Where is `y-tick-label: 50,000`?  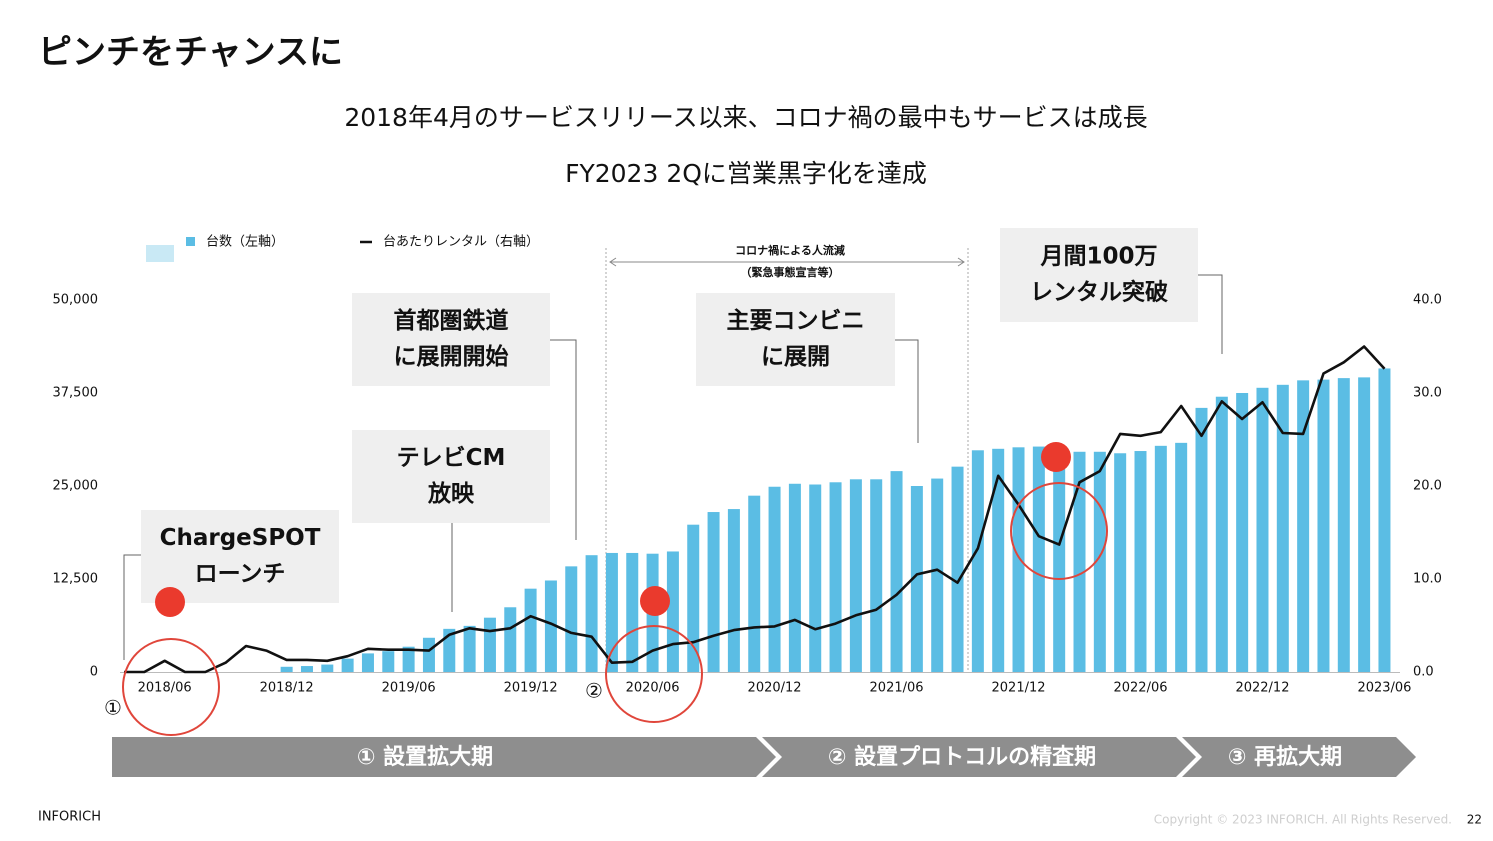 y-tick-label: 50,000 is located at coordinates (76, 300).